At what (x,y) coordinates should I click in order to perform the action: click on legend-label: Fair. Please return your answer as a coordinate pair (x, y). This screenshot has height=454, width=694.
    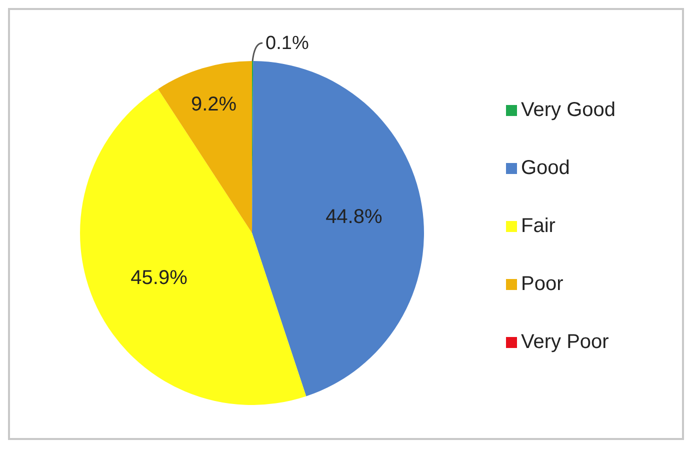
    Looking at the image, I should click on (538, 226).